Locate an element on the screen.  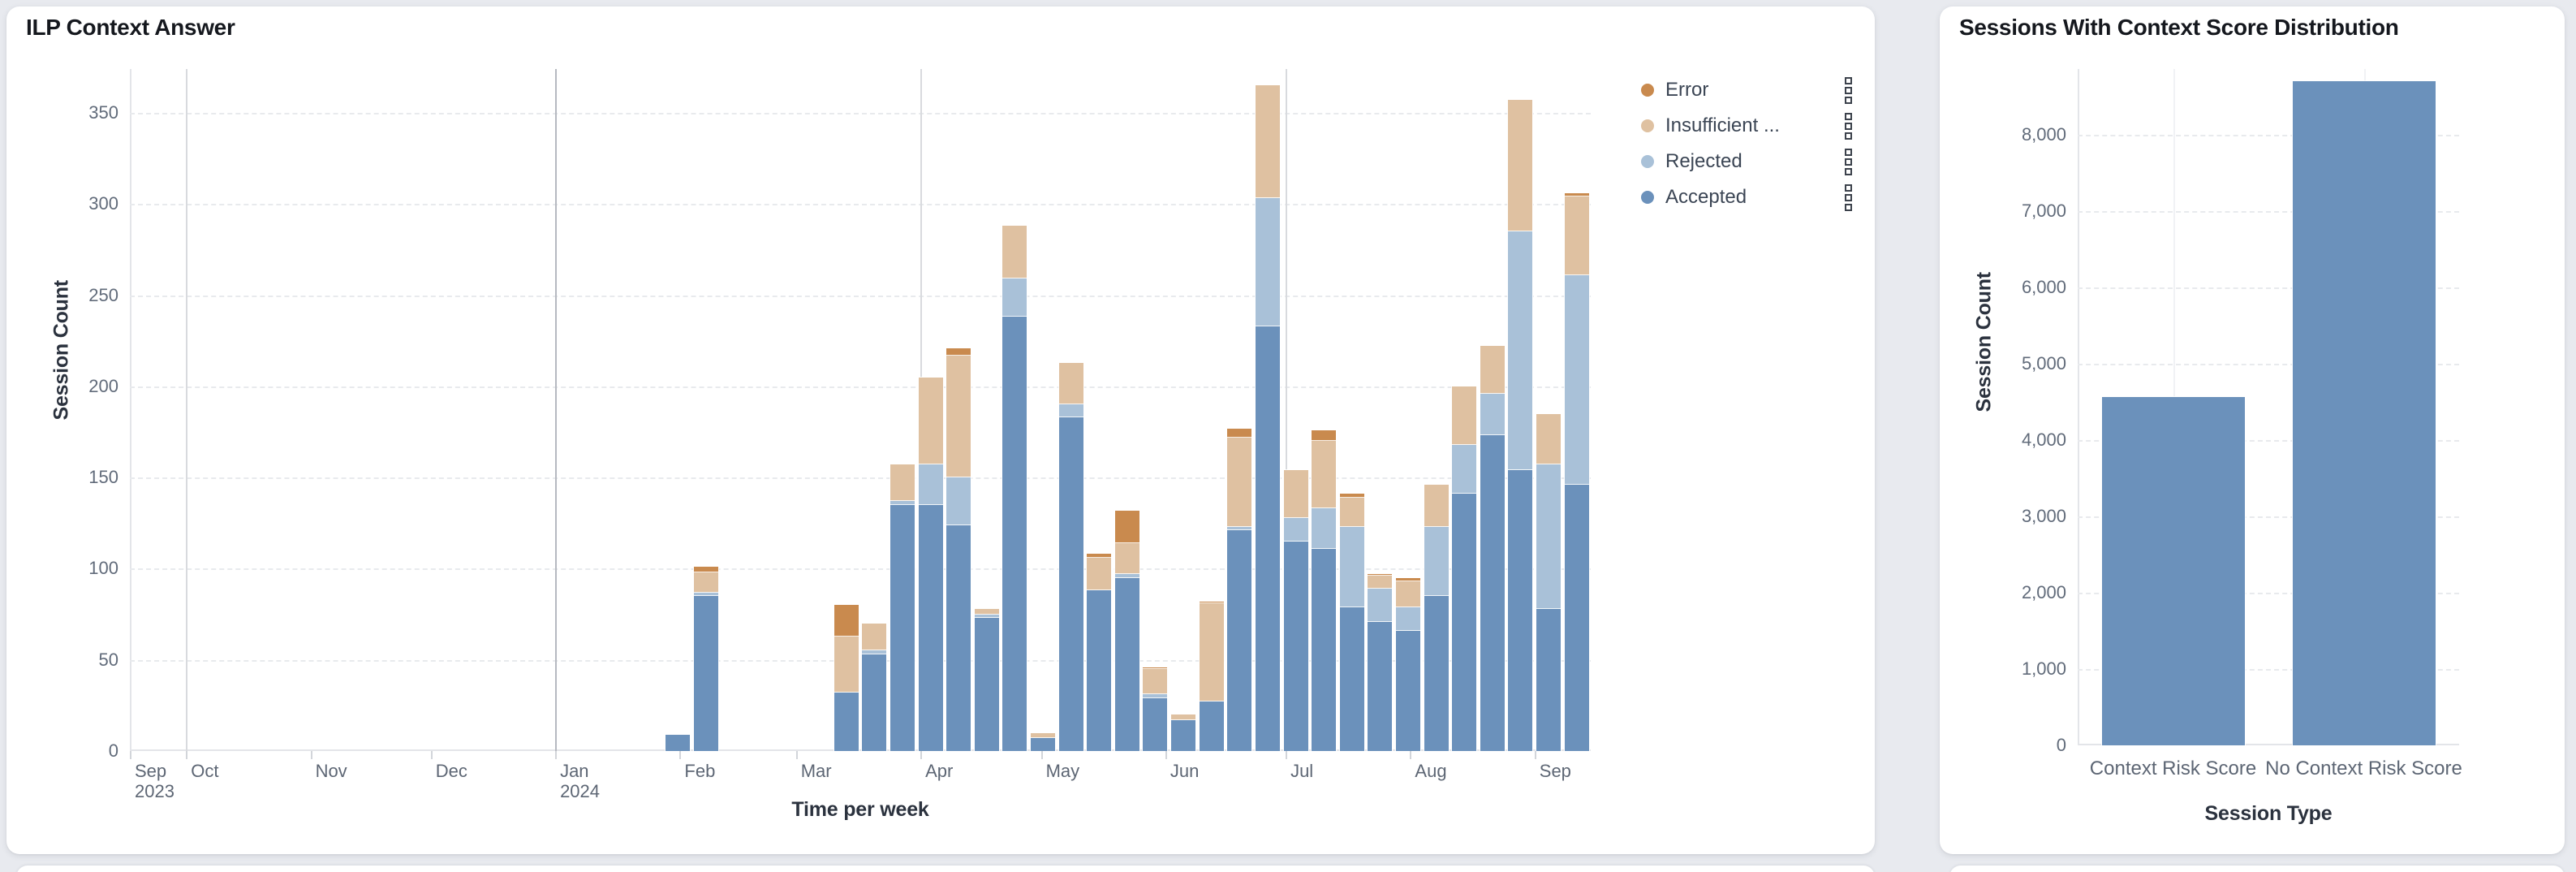
legend-item-accepted: Accepted is located at coordinates (1746, 197).